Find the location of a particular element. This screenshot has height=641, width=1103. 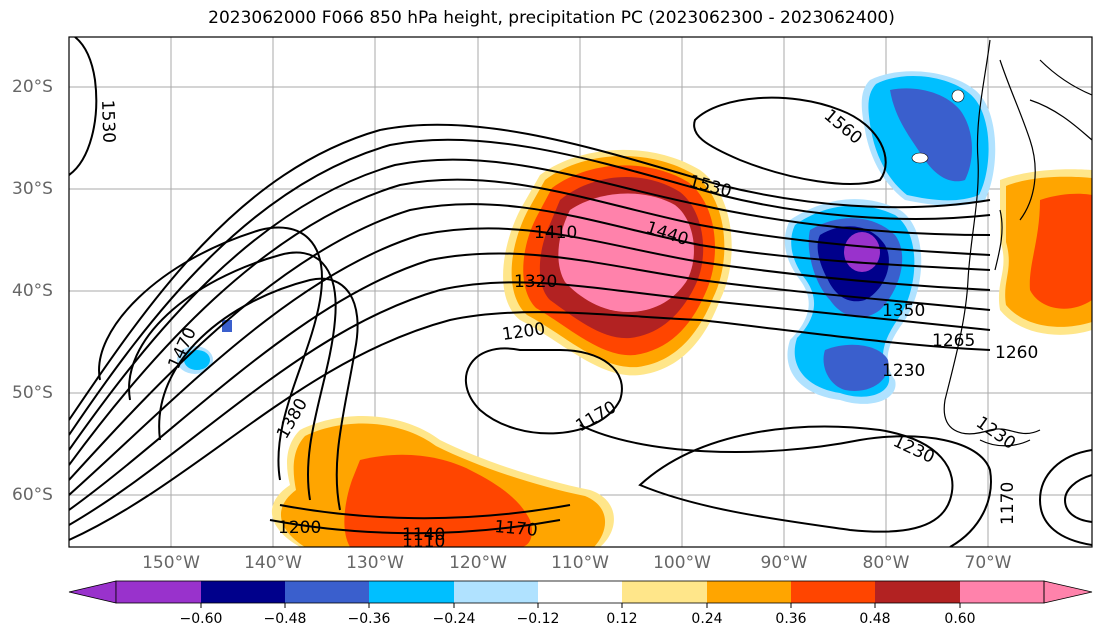

colorbar-tick: 0.36 is located at coordinates (791, 619).